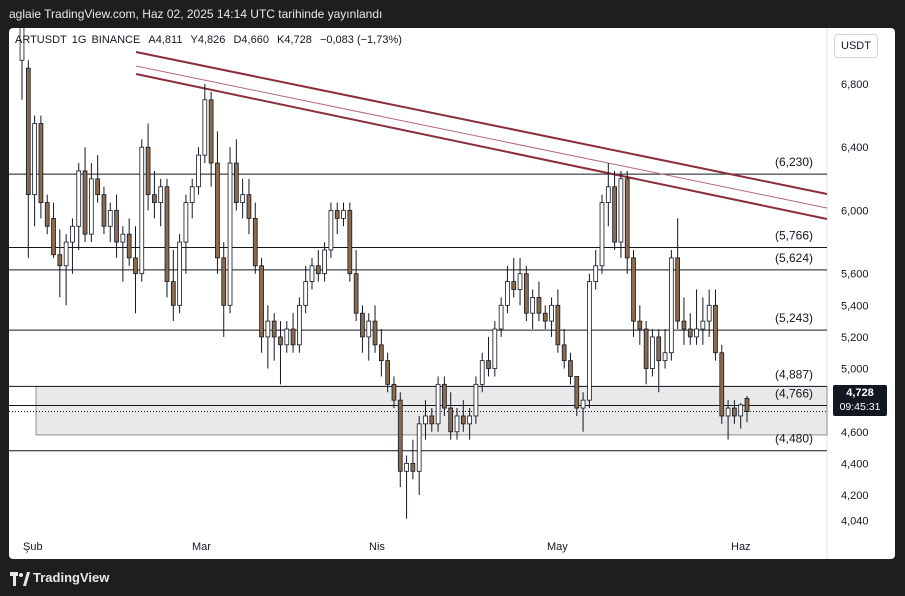 The image size is (905, 596). I want to click on tradingview-logo-icon, so click(20, 579).